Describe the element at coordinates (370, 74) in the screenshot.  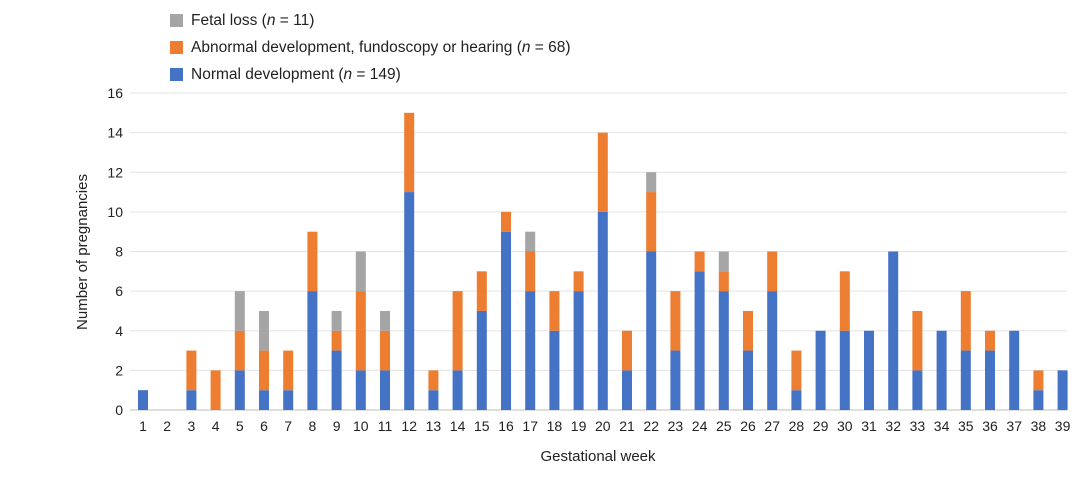
I see `legend-item-normal-development: Normal development (n = 149)` at that location.